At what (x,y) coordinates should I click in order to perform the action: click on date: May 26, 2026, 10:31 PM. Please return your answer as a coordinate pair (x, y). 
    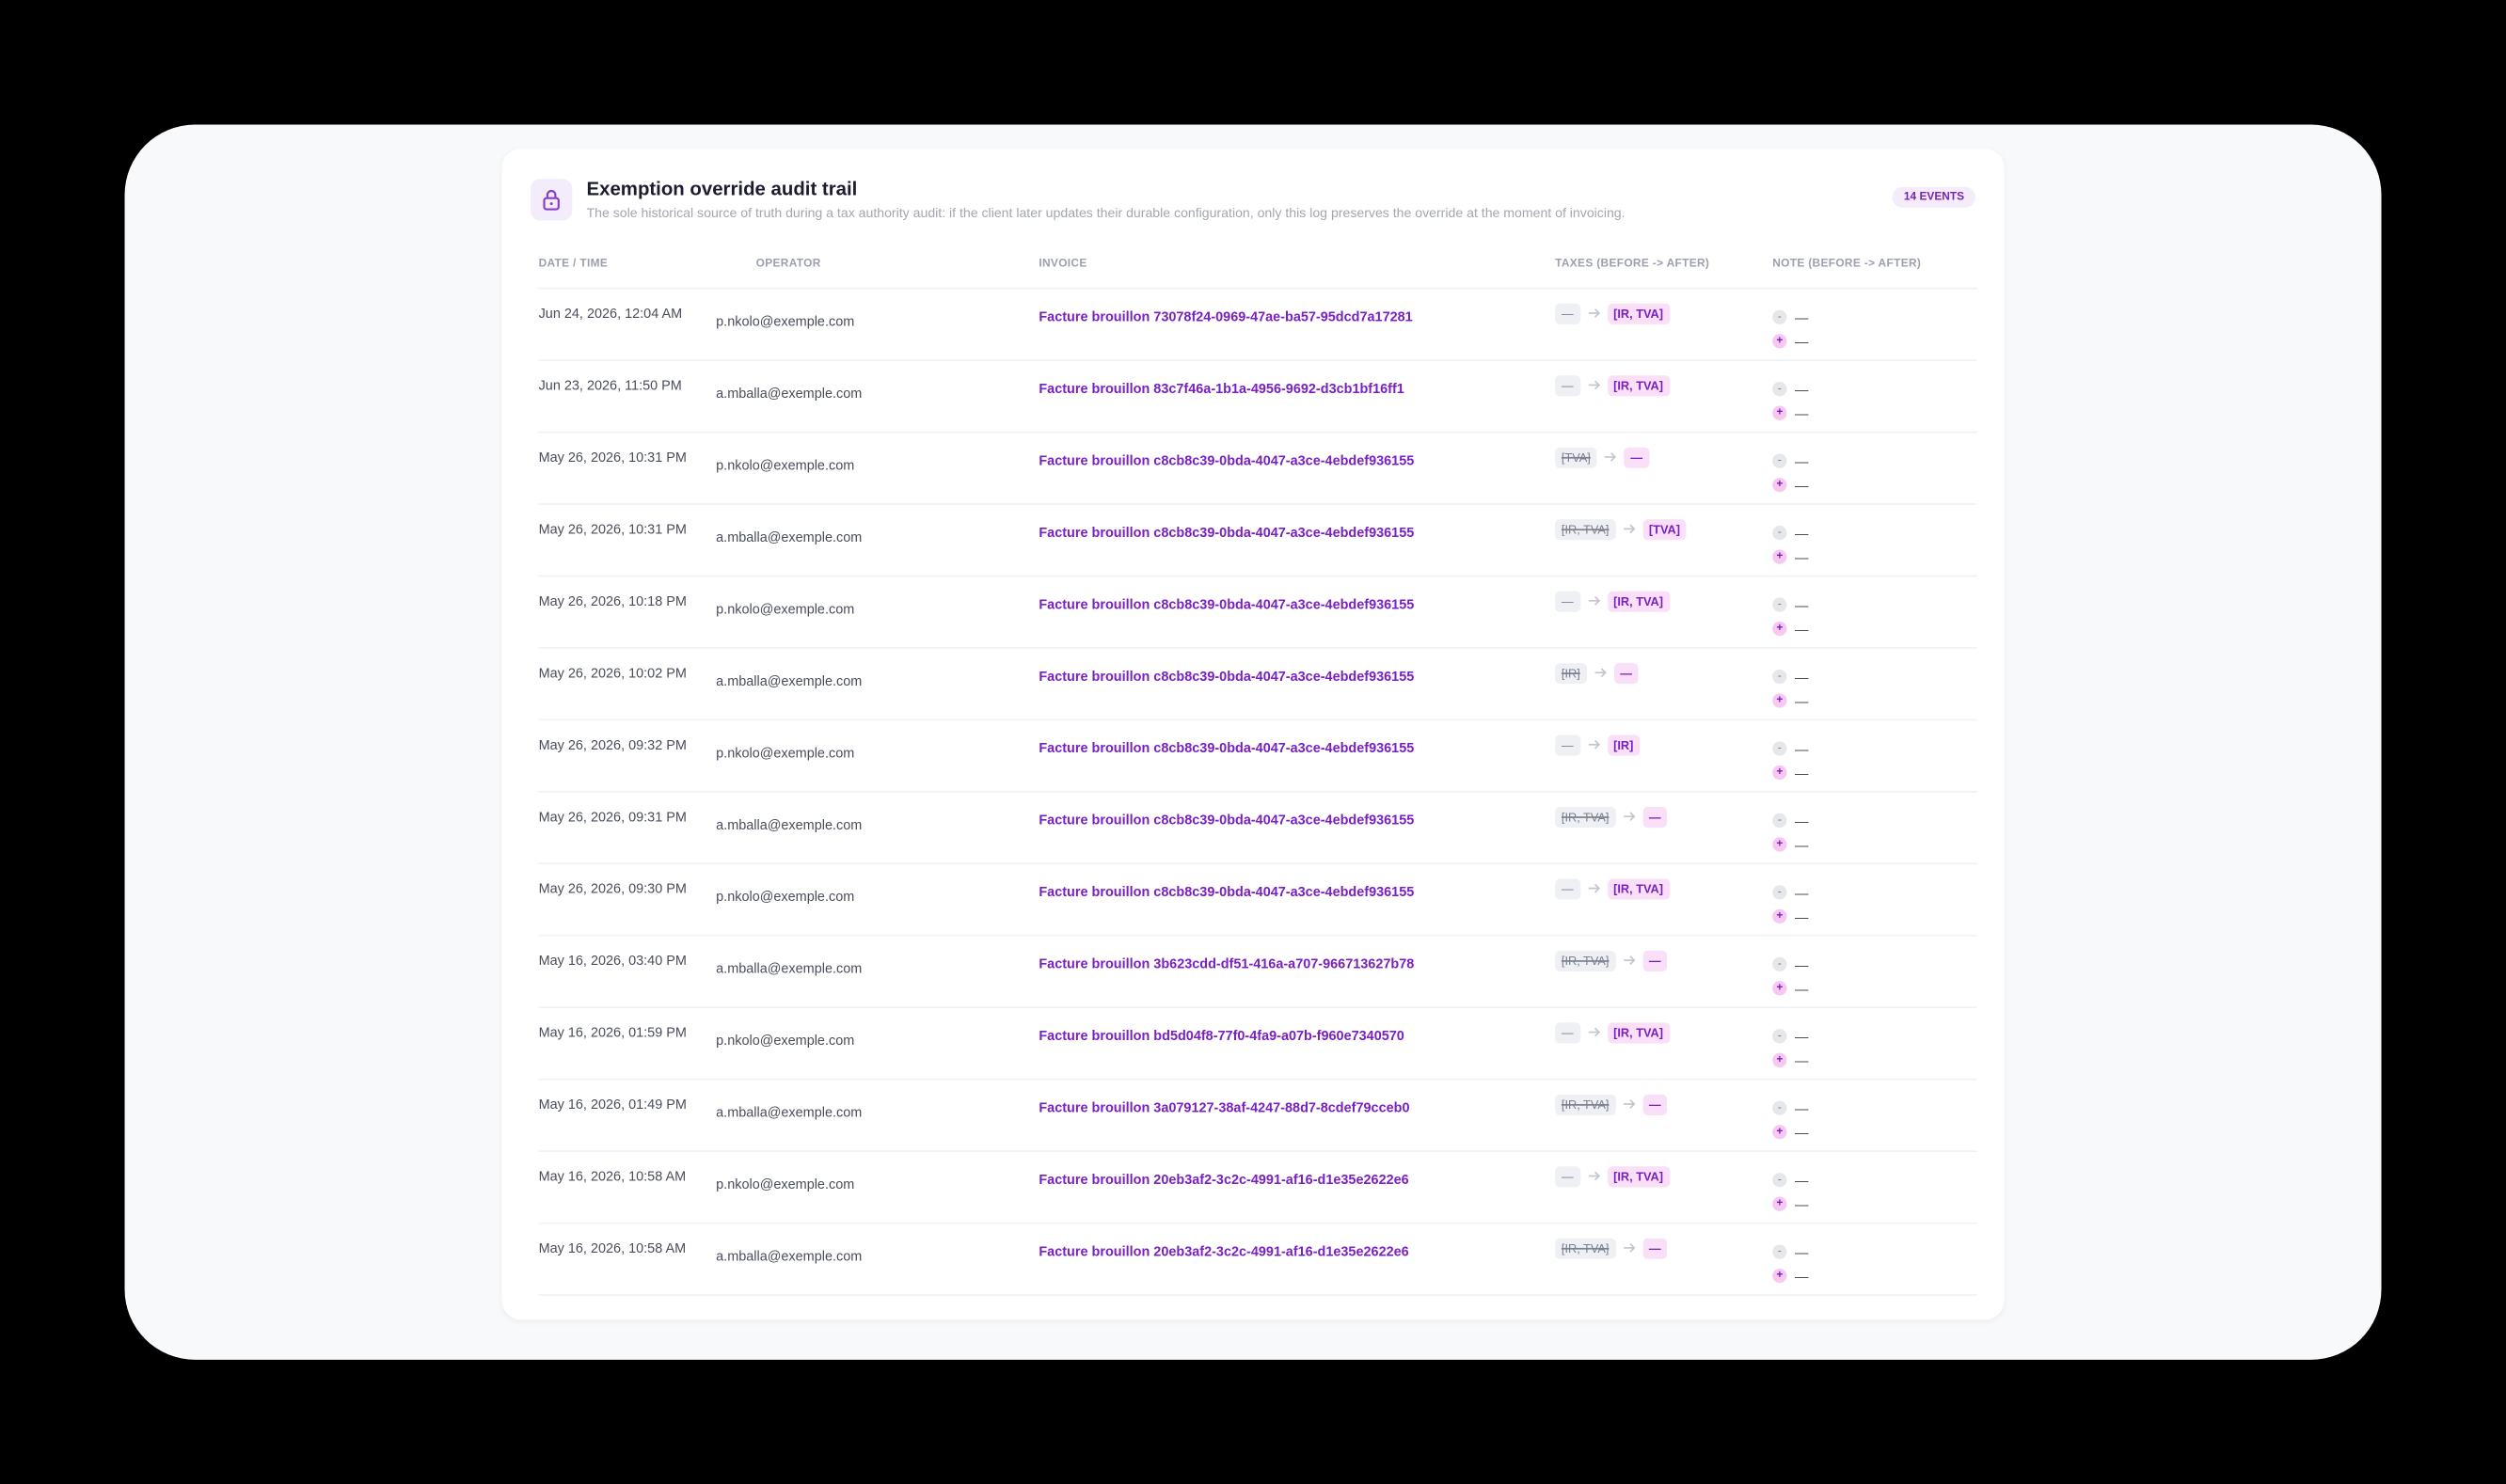
    Looking at the image, I should click on (612, 528).